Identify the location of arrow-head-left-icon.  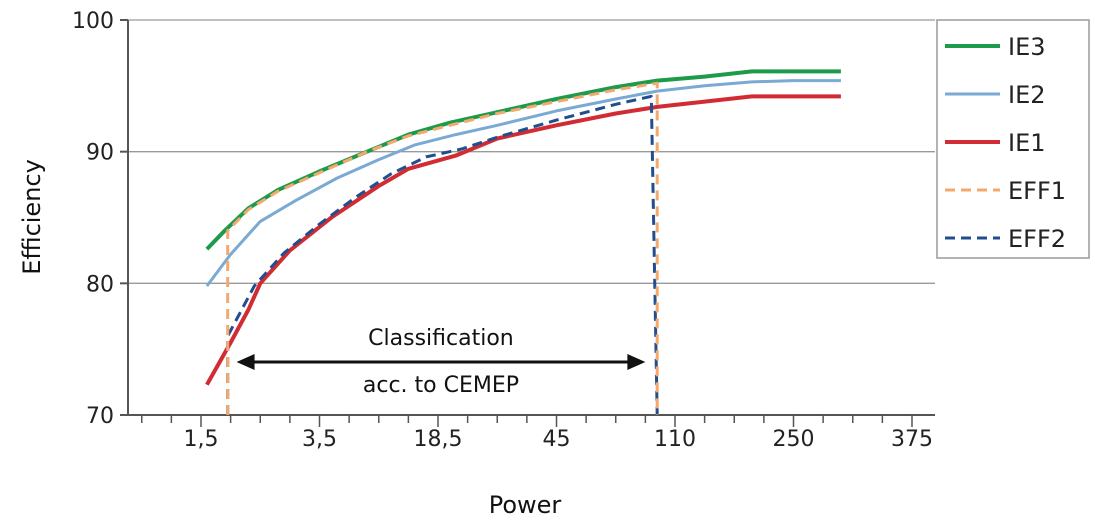
(245, 362).